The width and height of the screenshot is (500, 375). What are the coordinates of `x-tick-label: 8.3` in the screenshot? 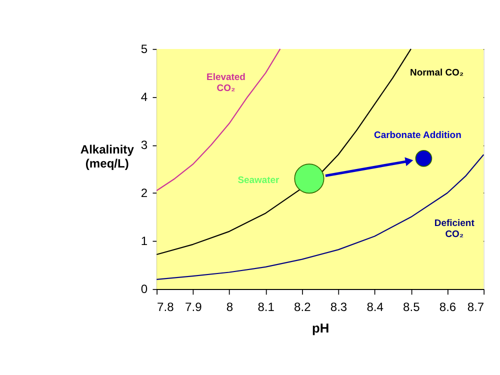 It's located at (339, 307).